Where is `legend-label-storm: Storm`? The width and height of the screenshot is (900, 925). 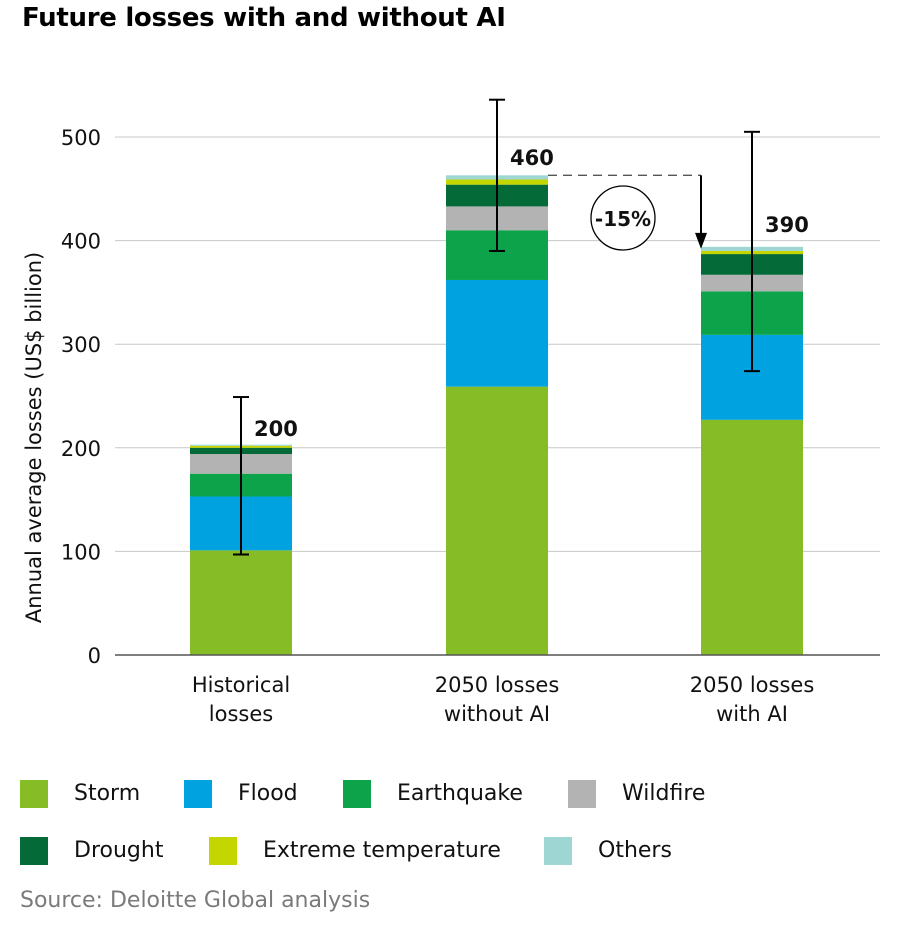 legend-label-storm: Storm is located at coordinates (107, 793).